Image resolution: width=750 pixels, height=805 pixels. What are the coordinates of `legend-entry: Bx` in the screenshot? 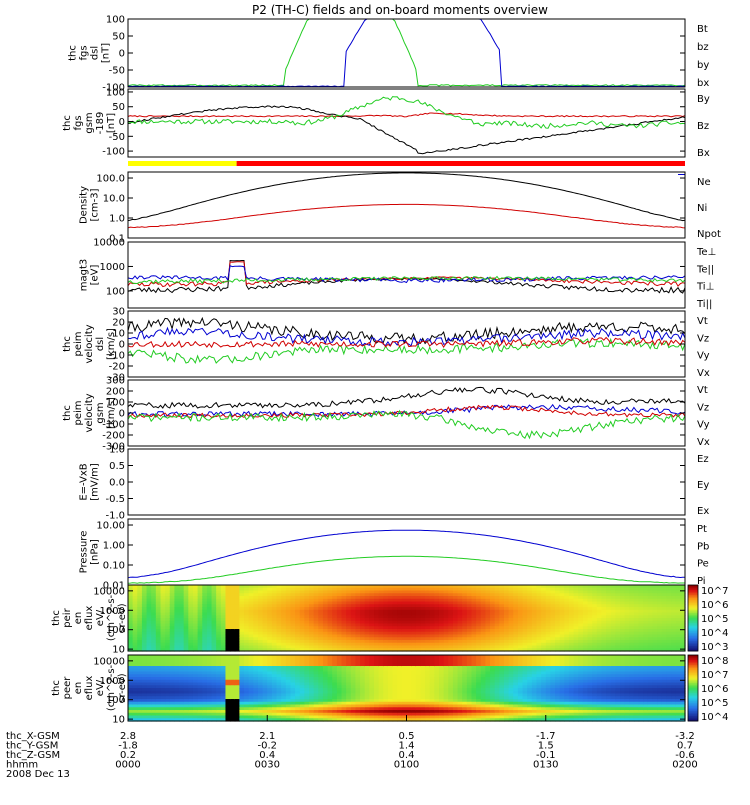 It's located at (703, 153).